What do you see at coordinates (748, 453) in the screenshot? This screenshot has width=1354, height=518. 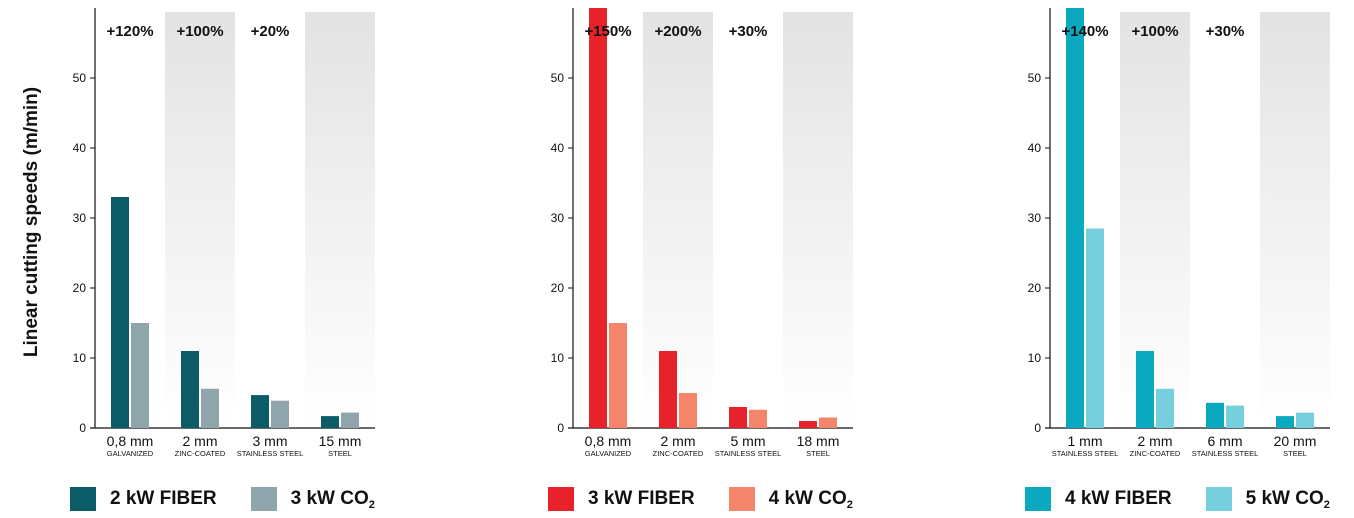 I see `x-category-material-c2-2: STAINLESS STEEL` at bounding box center [748, 453].